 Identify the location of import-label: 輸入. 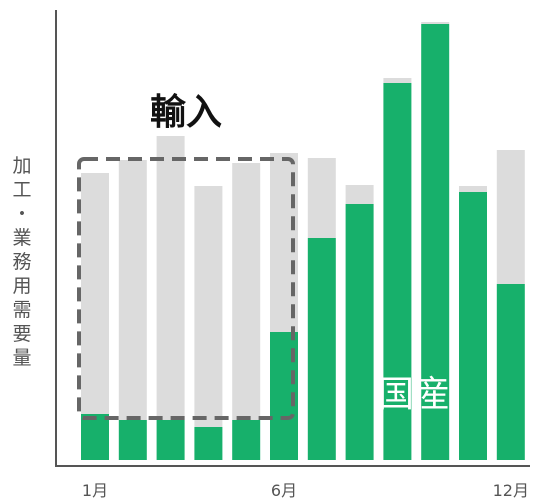
(186, 112).